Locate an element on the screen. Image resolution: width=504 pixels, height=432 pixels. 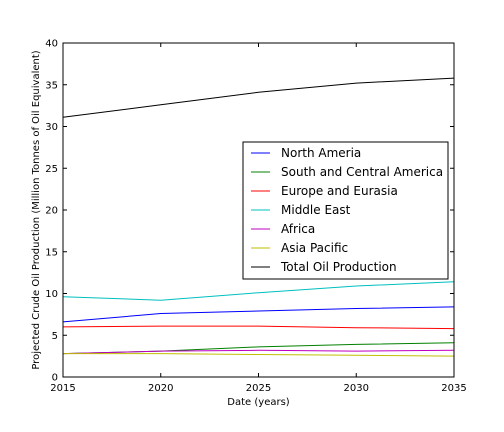
y-tick-label: 15 is located at coordinates (51, 252).